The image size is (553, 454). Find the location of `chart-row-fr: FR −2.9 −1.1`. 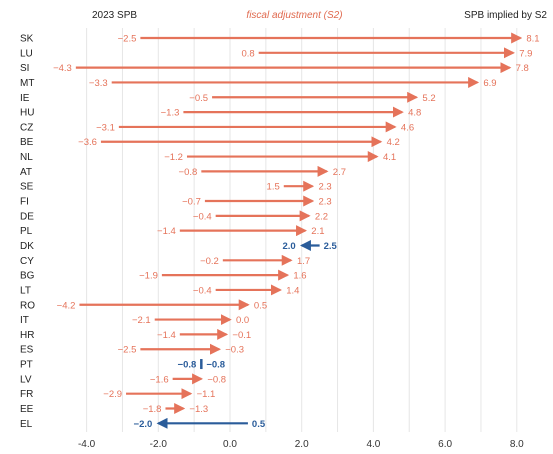

chart-row-fr: FR −2.9 −1.1 is located at coordinates (117, 394).